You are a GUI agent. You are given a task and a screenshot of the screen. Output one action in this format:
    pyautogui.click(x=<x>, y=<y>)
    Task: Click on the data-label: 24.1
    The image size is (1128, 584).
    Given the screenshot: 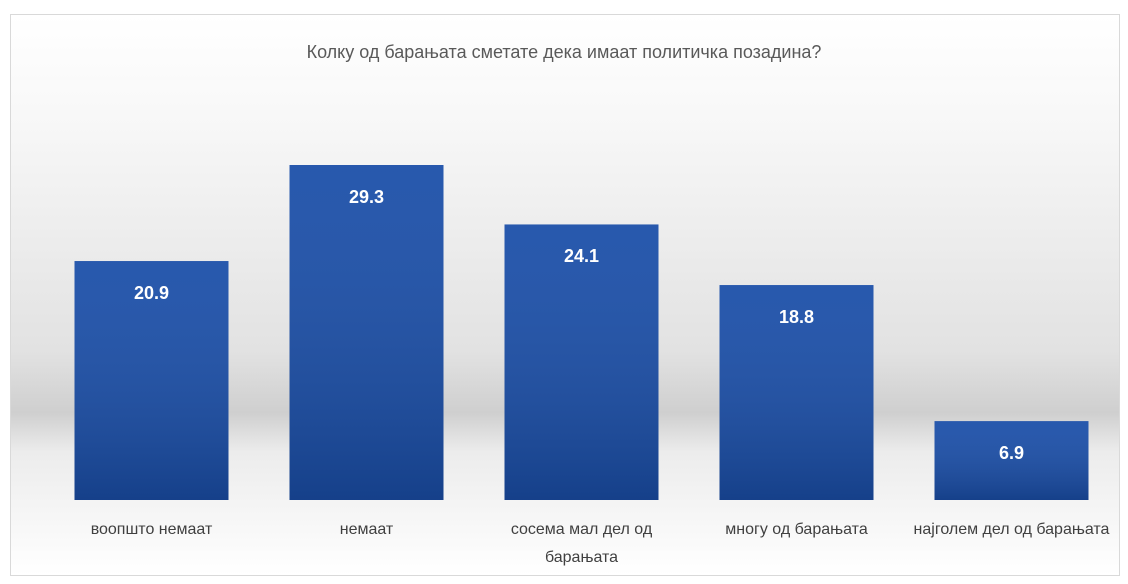 What is the action you would take?
    pyautogui.click(x=581, y=256)
    